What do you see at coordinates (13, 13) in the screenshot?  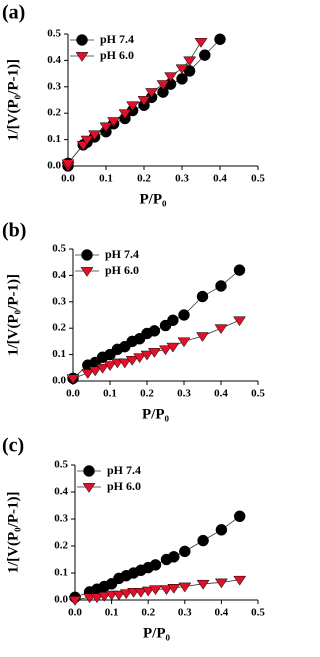 I see `panel-label: (a)` at bounding box center [13, 13].